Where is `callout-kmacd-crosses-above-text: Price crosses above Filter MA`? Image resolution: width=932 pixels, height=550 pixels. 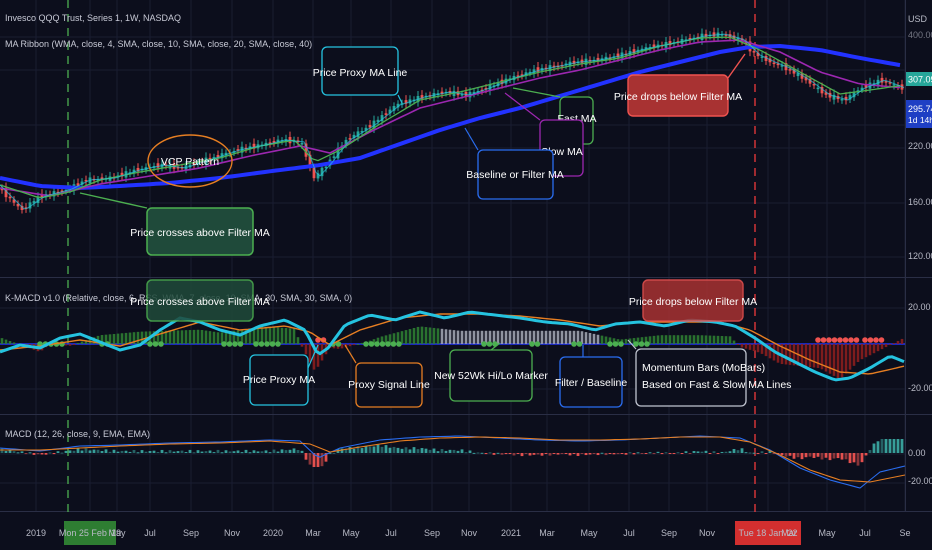 callout-kmacd-crosses-above-text: Price crosses above Filter MA is located at coordinates (199, 302).